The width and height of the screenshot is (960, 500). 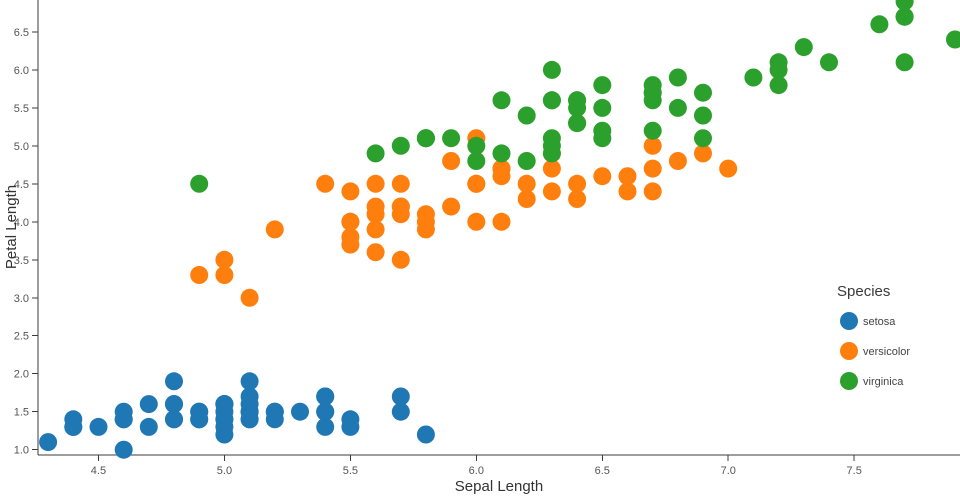 What do you see at coordinates (849, 321) in the screenshot?
I see `legend-swatch-setosa` at bounding box center [849, 321].